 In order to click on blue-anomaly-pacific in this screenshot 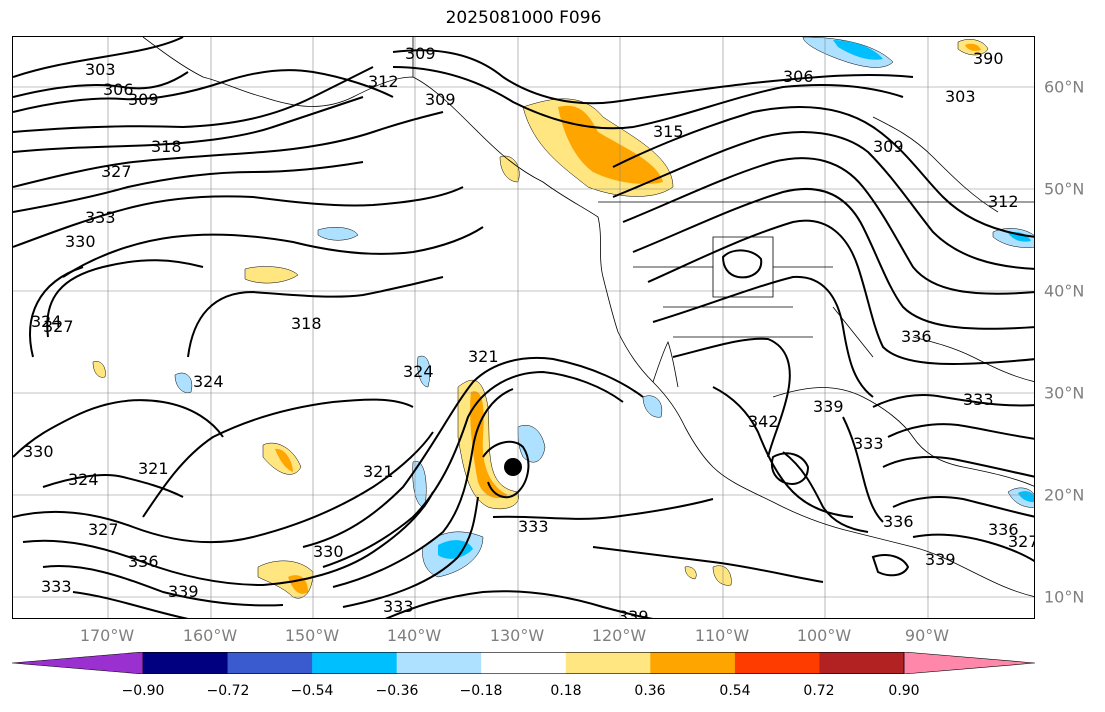, I will do `click(338, 234)`.